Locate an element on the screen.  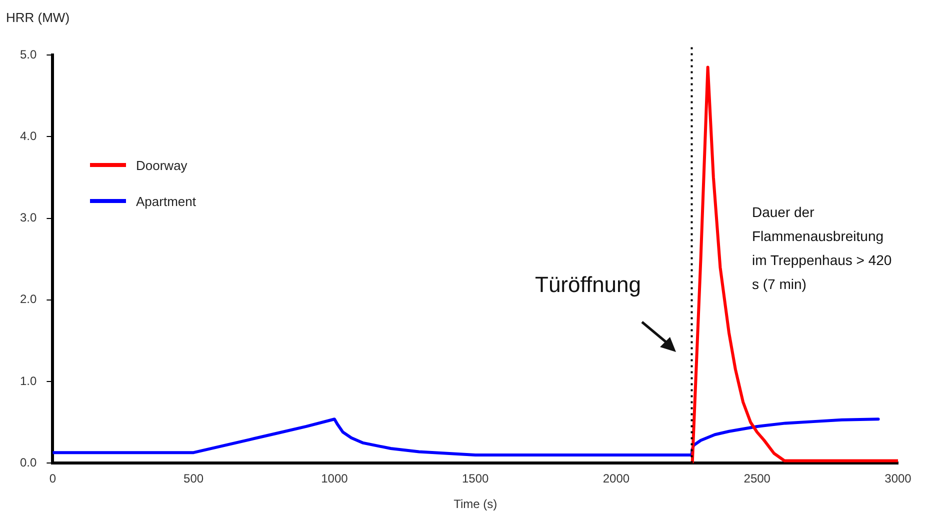
legend-label: Apartment is located at coordinates (166, 201).